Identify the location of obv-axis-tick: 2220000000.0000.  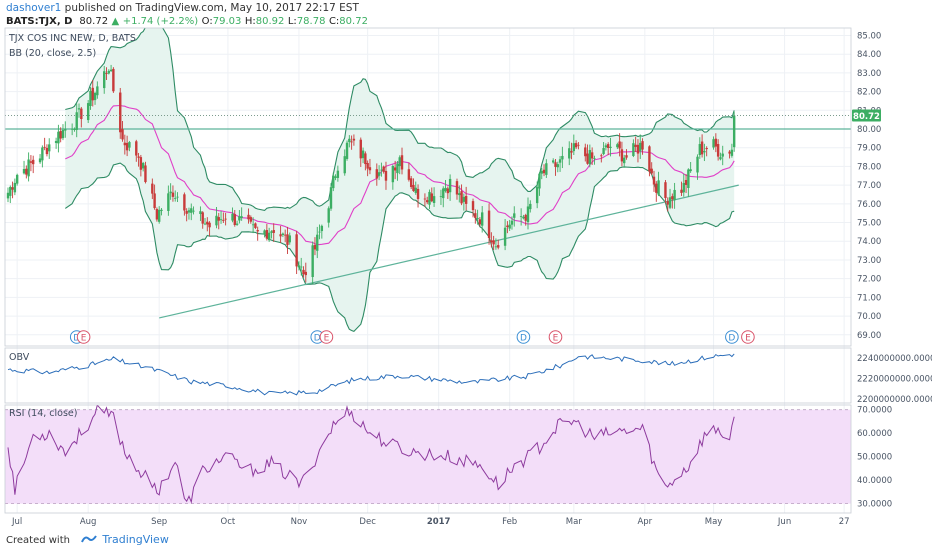
(894, 380).